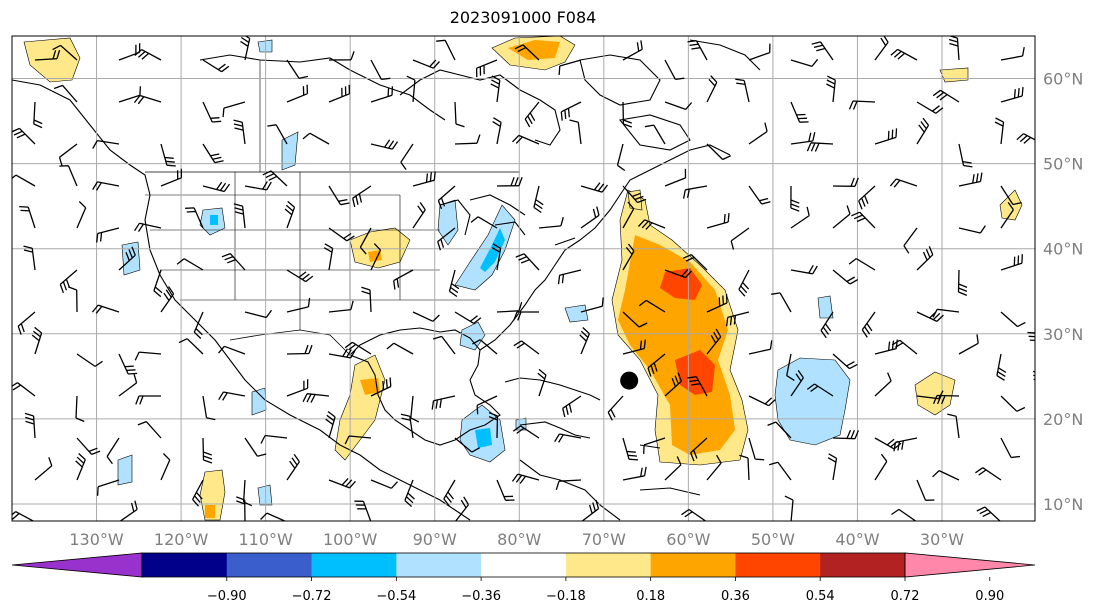 Image resolution: width=1105 pixels, height=615 pixels. I want to click on longitude-label: 30°W, so click(942, 539).